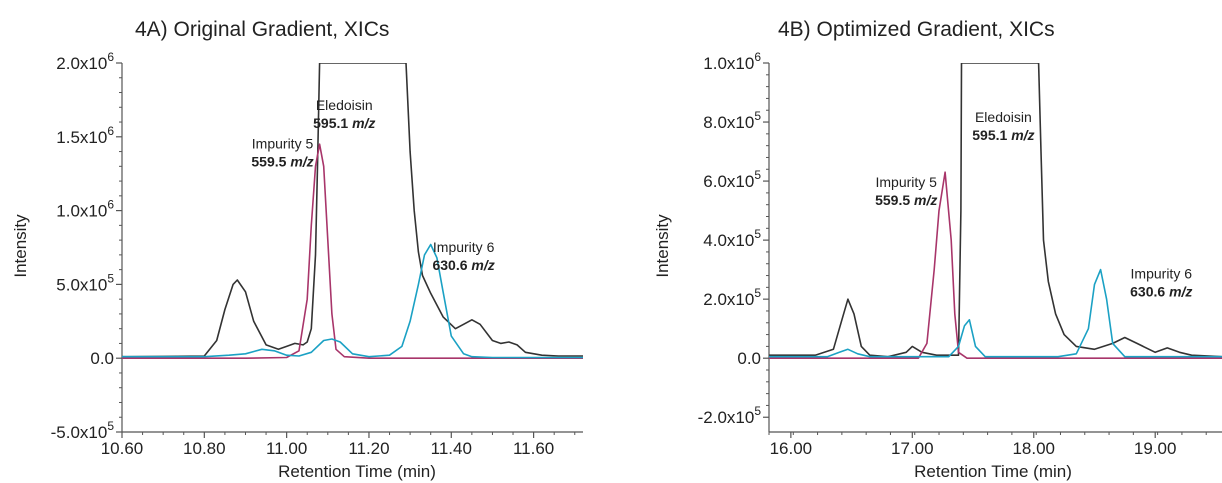  I want to click on chart-title: 4A) Original Gradient, XICs, so click(262, 29).